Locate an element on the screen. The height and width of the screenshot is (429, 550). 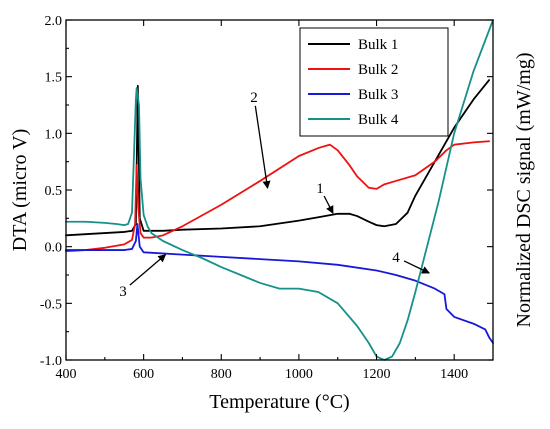
legend-label: Bulk 4 is located at coordinates (378, 120).